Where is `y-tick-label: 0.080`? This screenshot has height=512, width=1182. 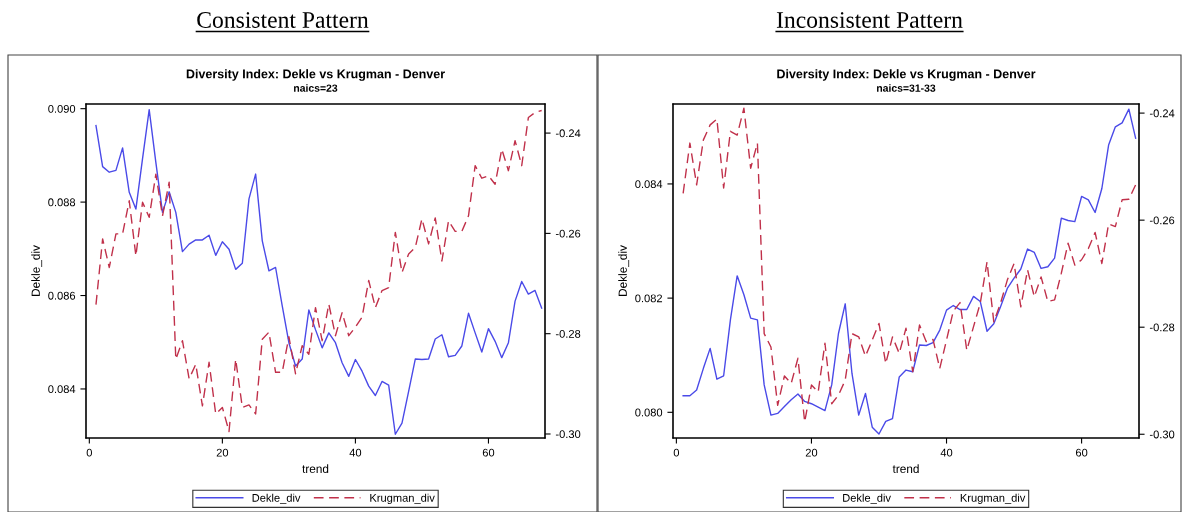 y-tick-label: 0.080 is located at coordinates (649, 412).